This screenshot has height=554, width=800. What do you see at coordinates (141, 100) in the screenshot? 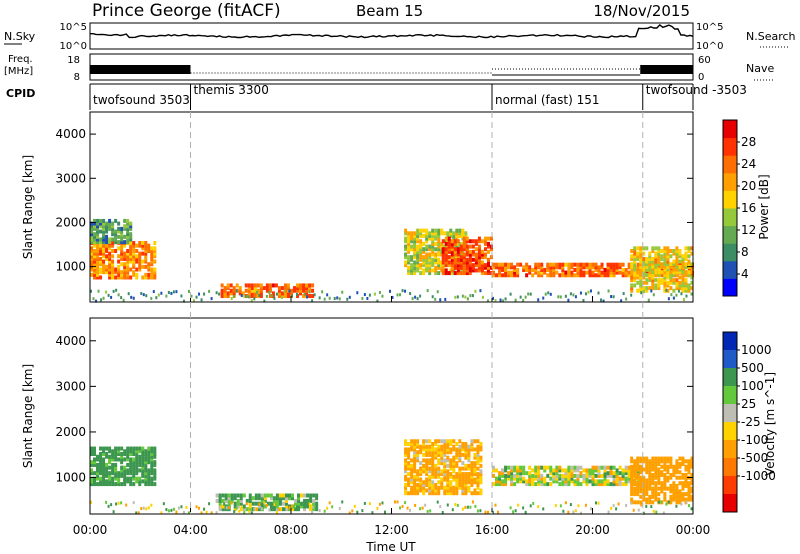
I see `cpid-mode-label-0: twofsound 3503` at bounding box center [141, 100].